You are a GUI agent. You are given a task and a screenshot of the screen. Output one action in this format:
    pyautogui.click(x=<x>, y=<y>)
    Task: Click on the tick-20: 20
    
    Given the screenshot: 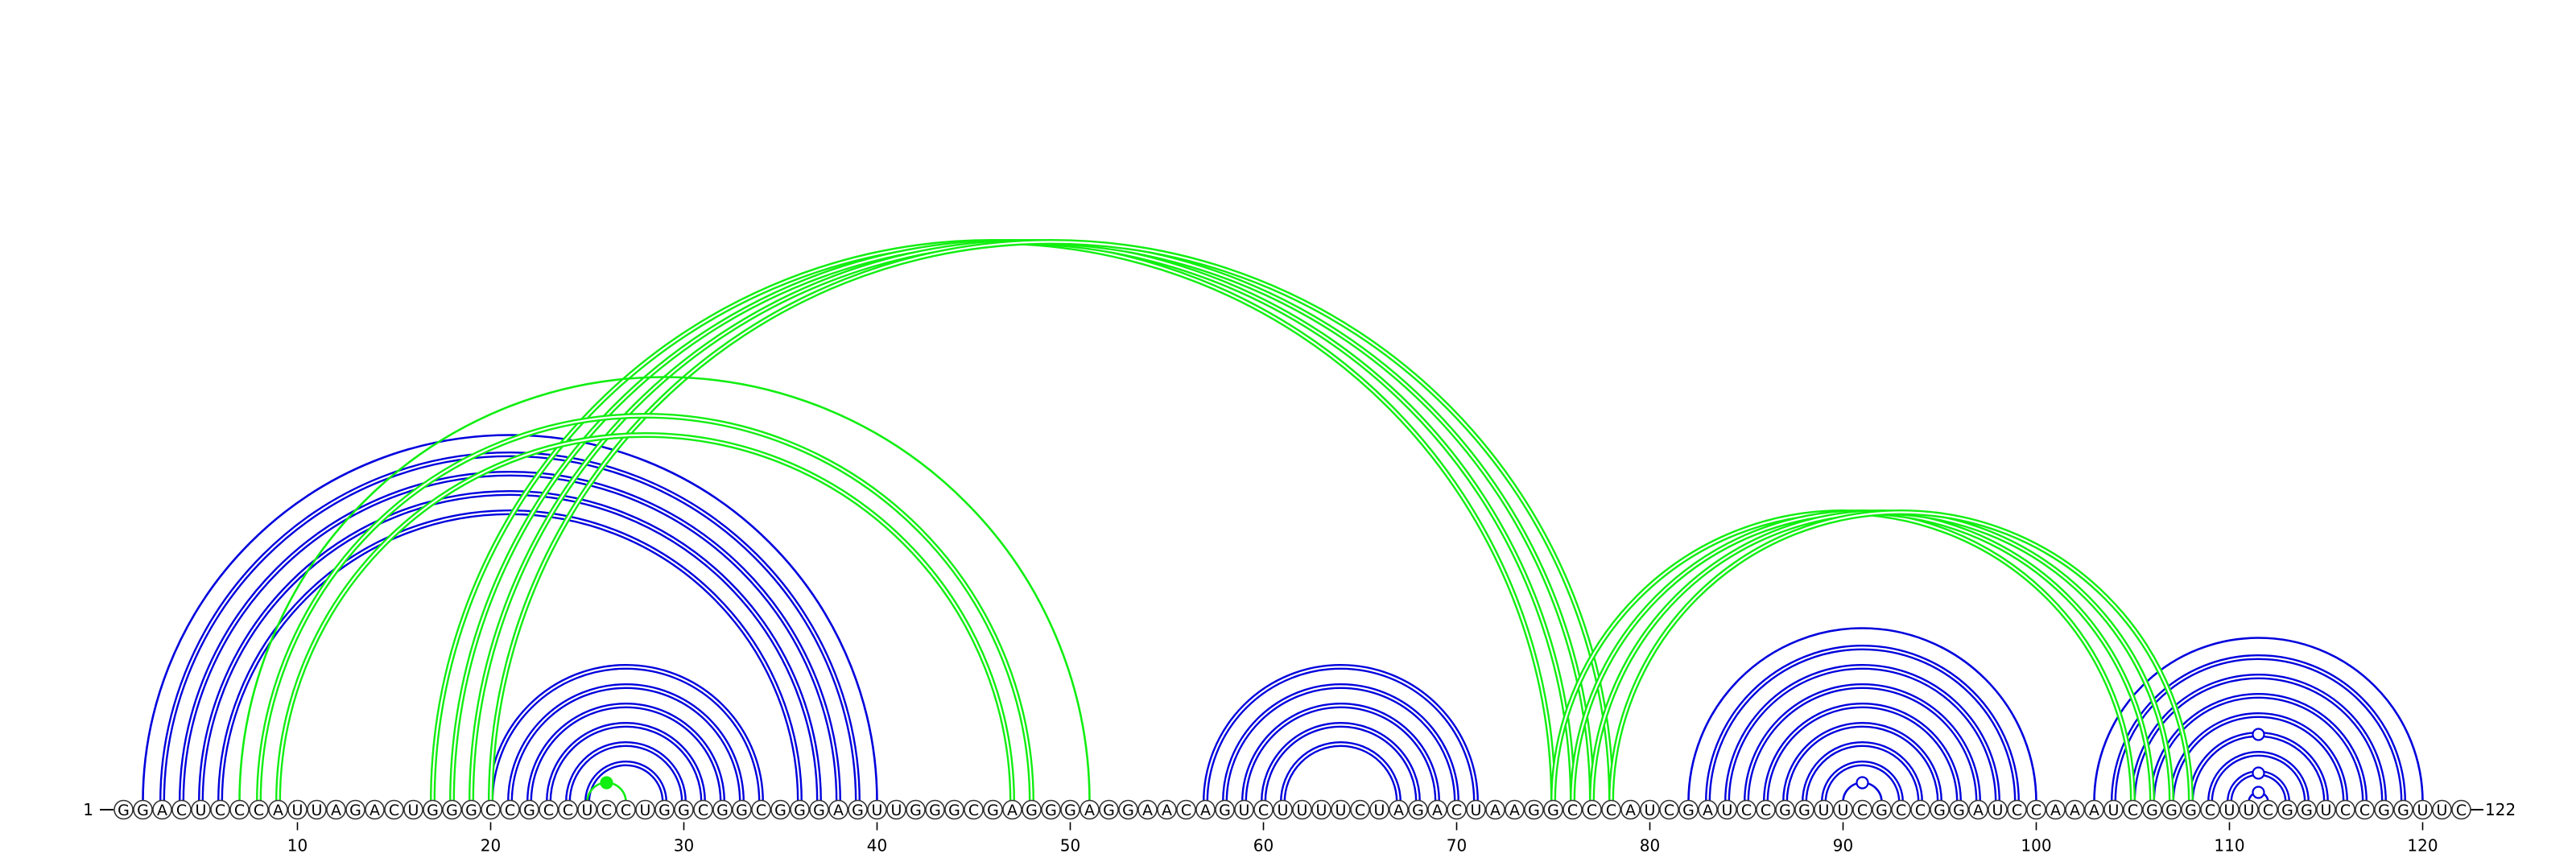 What is the action you would take?
    pyautogui.click(x=491, y=839)
    